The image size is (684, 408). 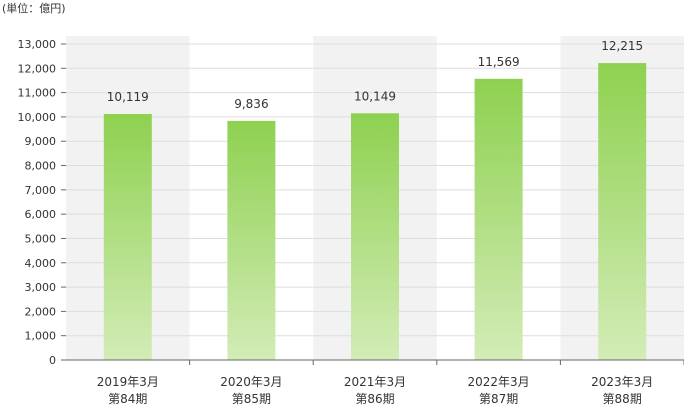 I want to click on x-tick-label: 2019年3月, so click(x=128, y=382).